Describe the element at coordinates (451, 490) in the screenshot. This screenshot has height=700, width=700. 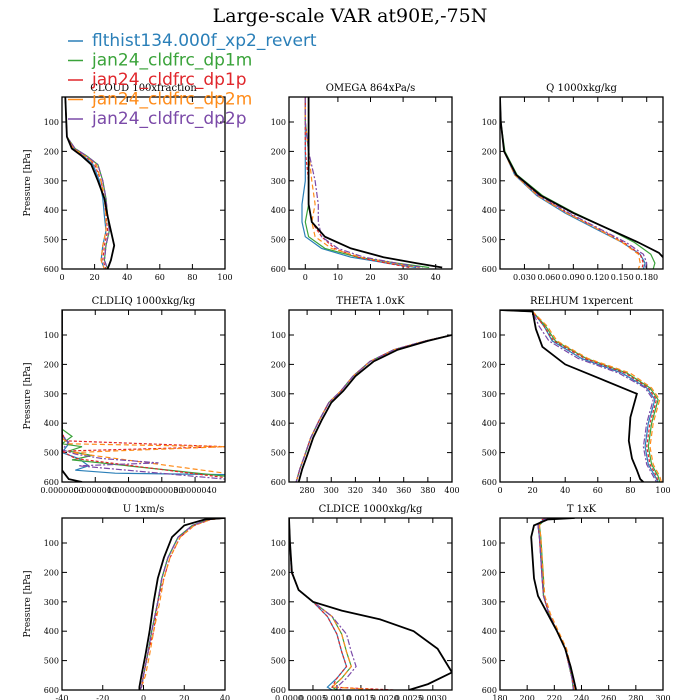
I see `x-tick-label: 400` at that location.